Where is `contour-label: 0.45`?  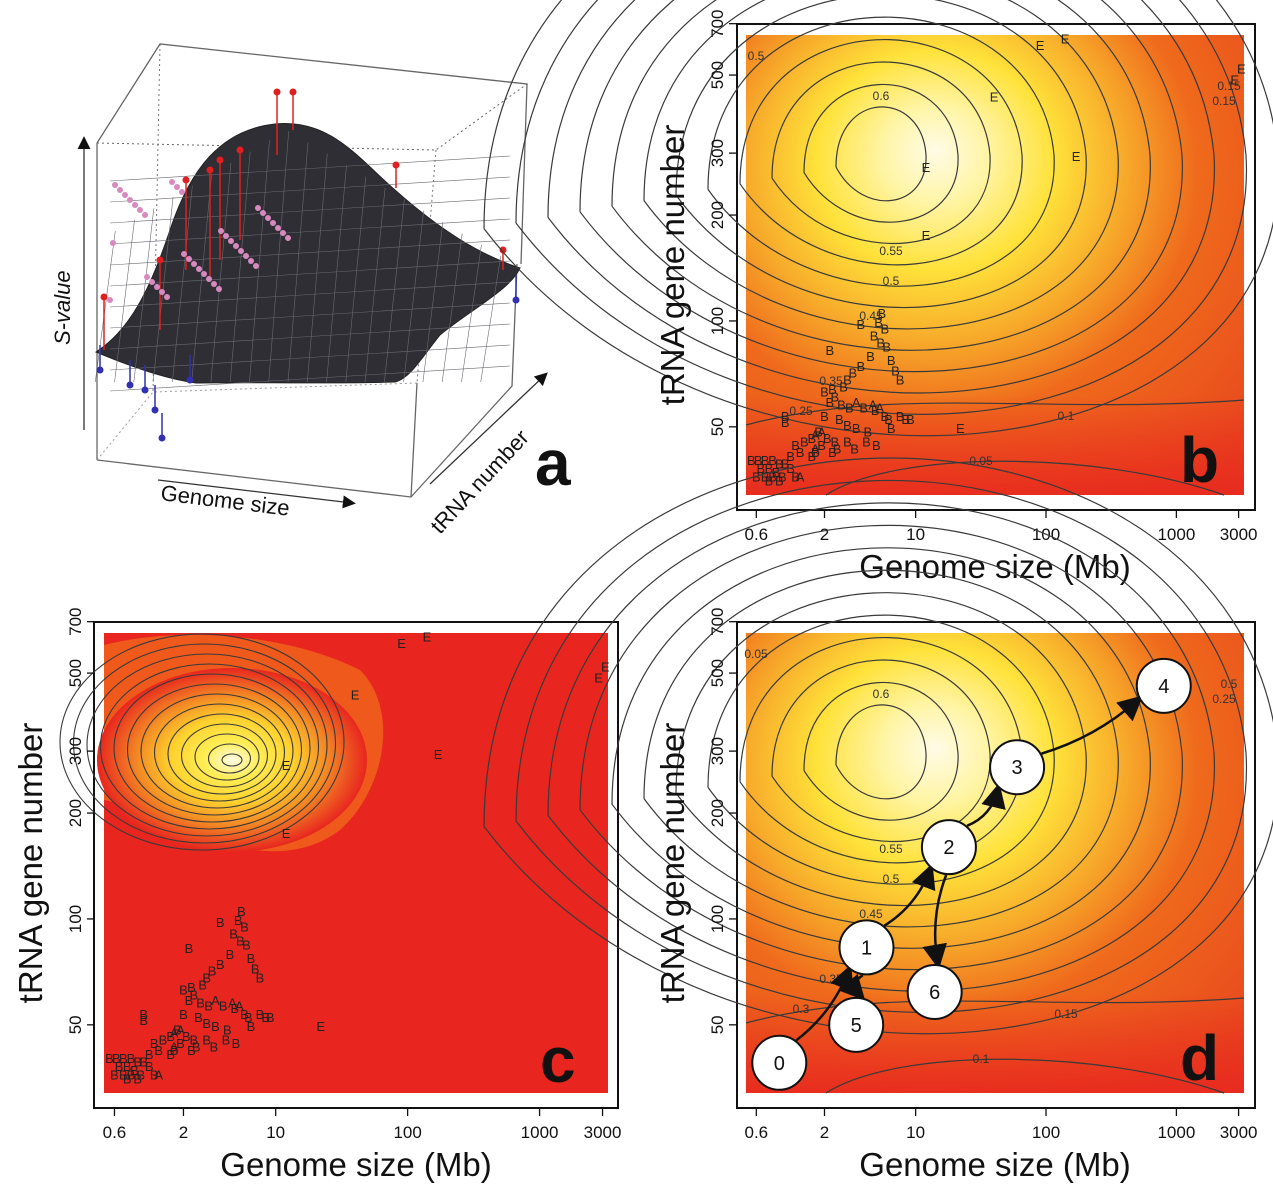
contour-label: 0.45 is located at coordinates (871, 316).